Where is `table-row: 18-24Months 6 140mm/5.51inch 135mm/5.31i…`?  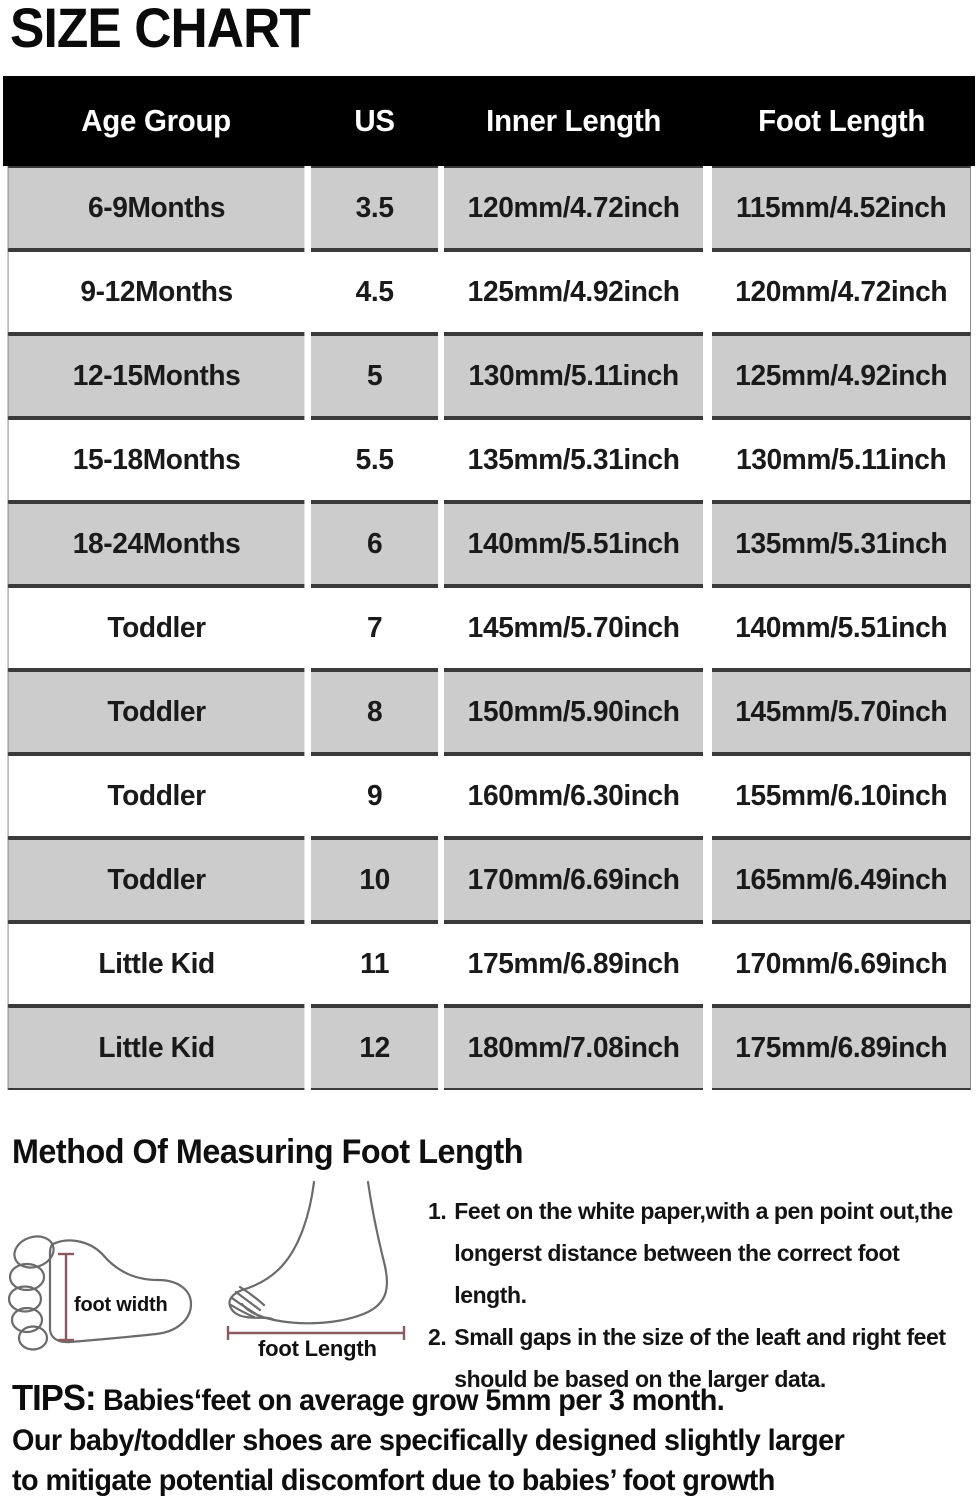 table-row: 18-24Months 6 140mm/5.51inch 135mm/5.31i… is located at coordinates (489, 544).